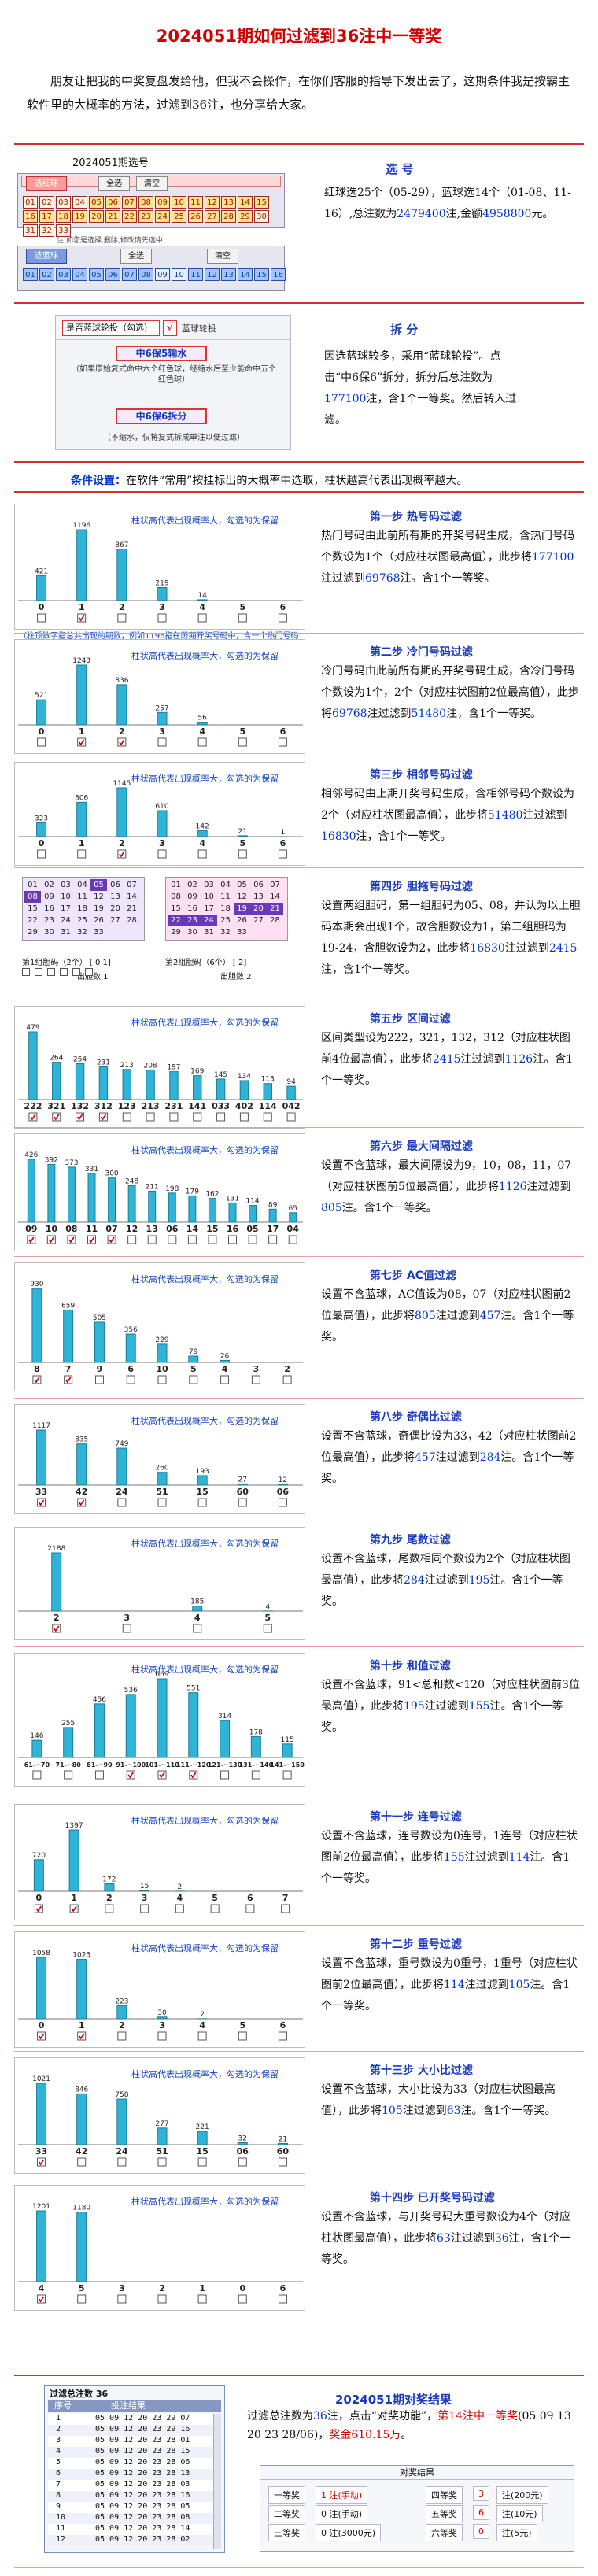 The width and height of the screenshot is (598, 2576). Describe the element at coordinates (228, 217) in the screenshot. I see `red-ball: 28` at that location.